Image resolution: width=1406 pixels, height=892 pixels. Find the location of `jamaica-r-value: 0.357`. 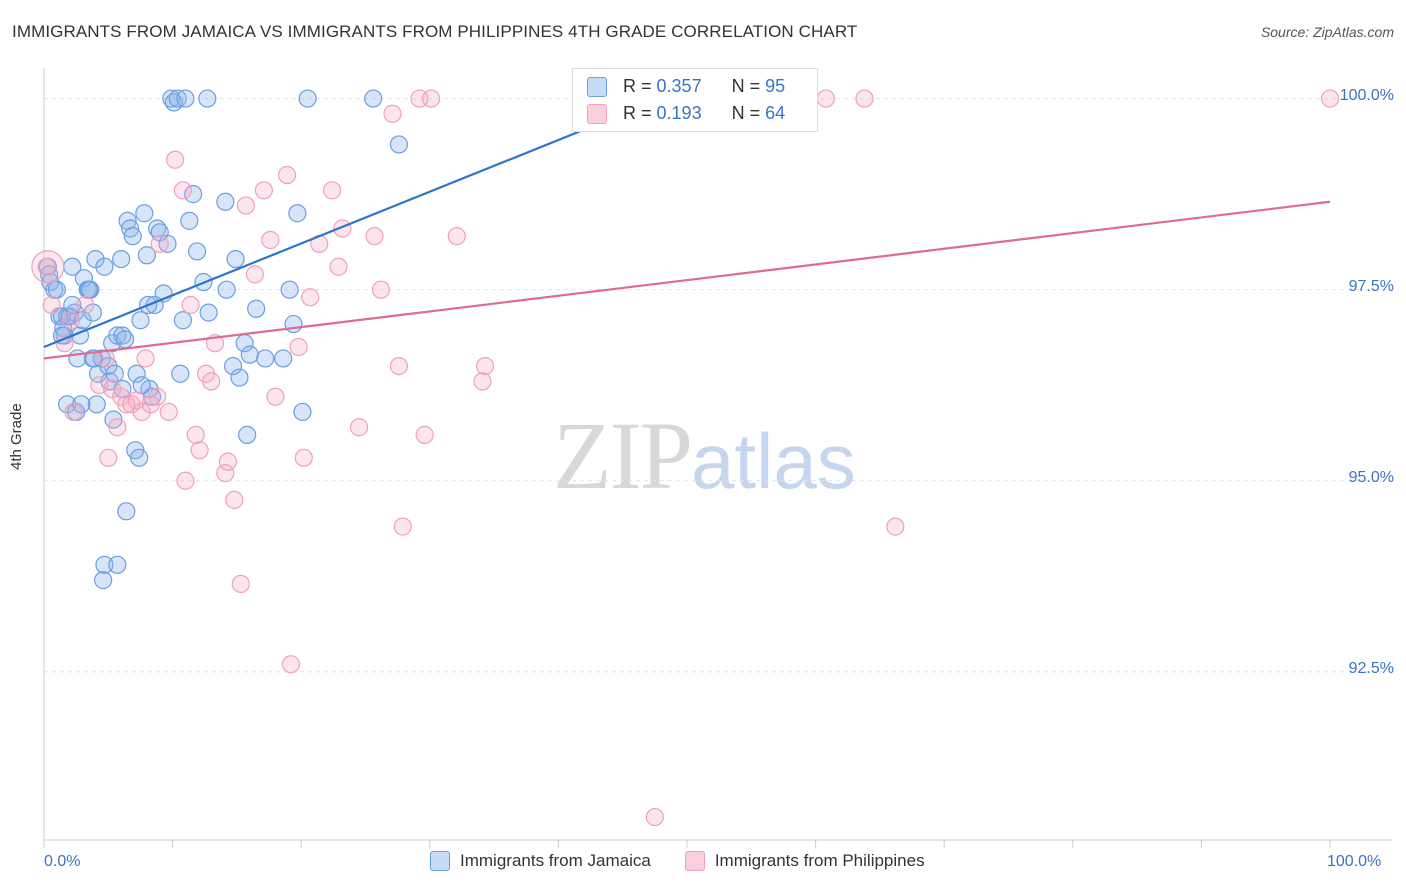

jamaica-r-value: 0.357 is located at coordinates (679, 86).